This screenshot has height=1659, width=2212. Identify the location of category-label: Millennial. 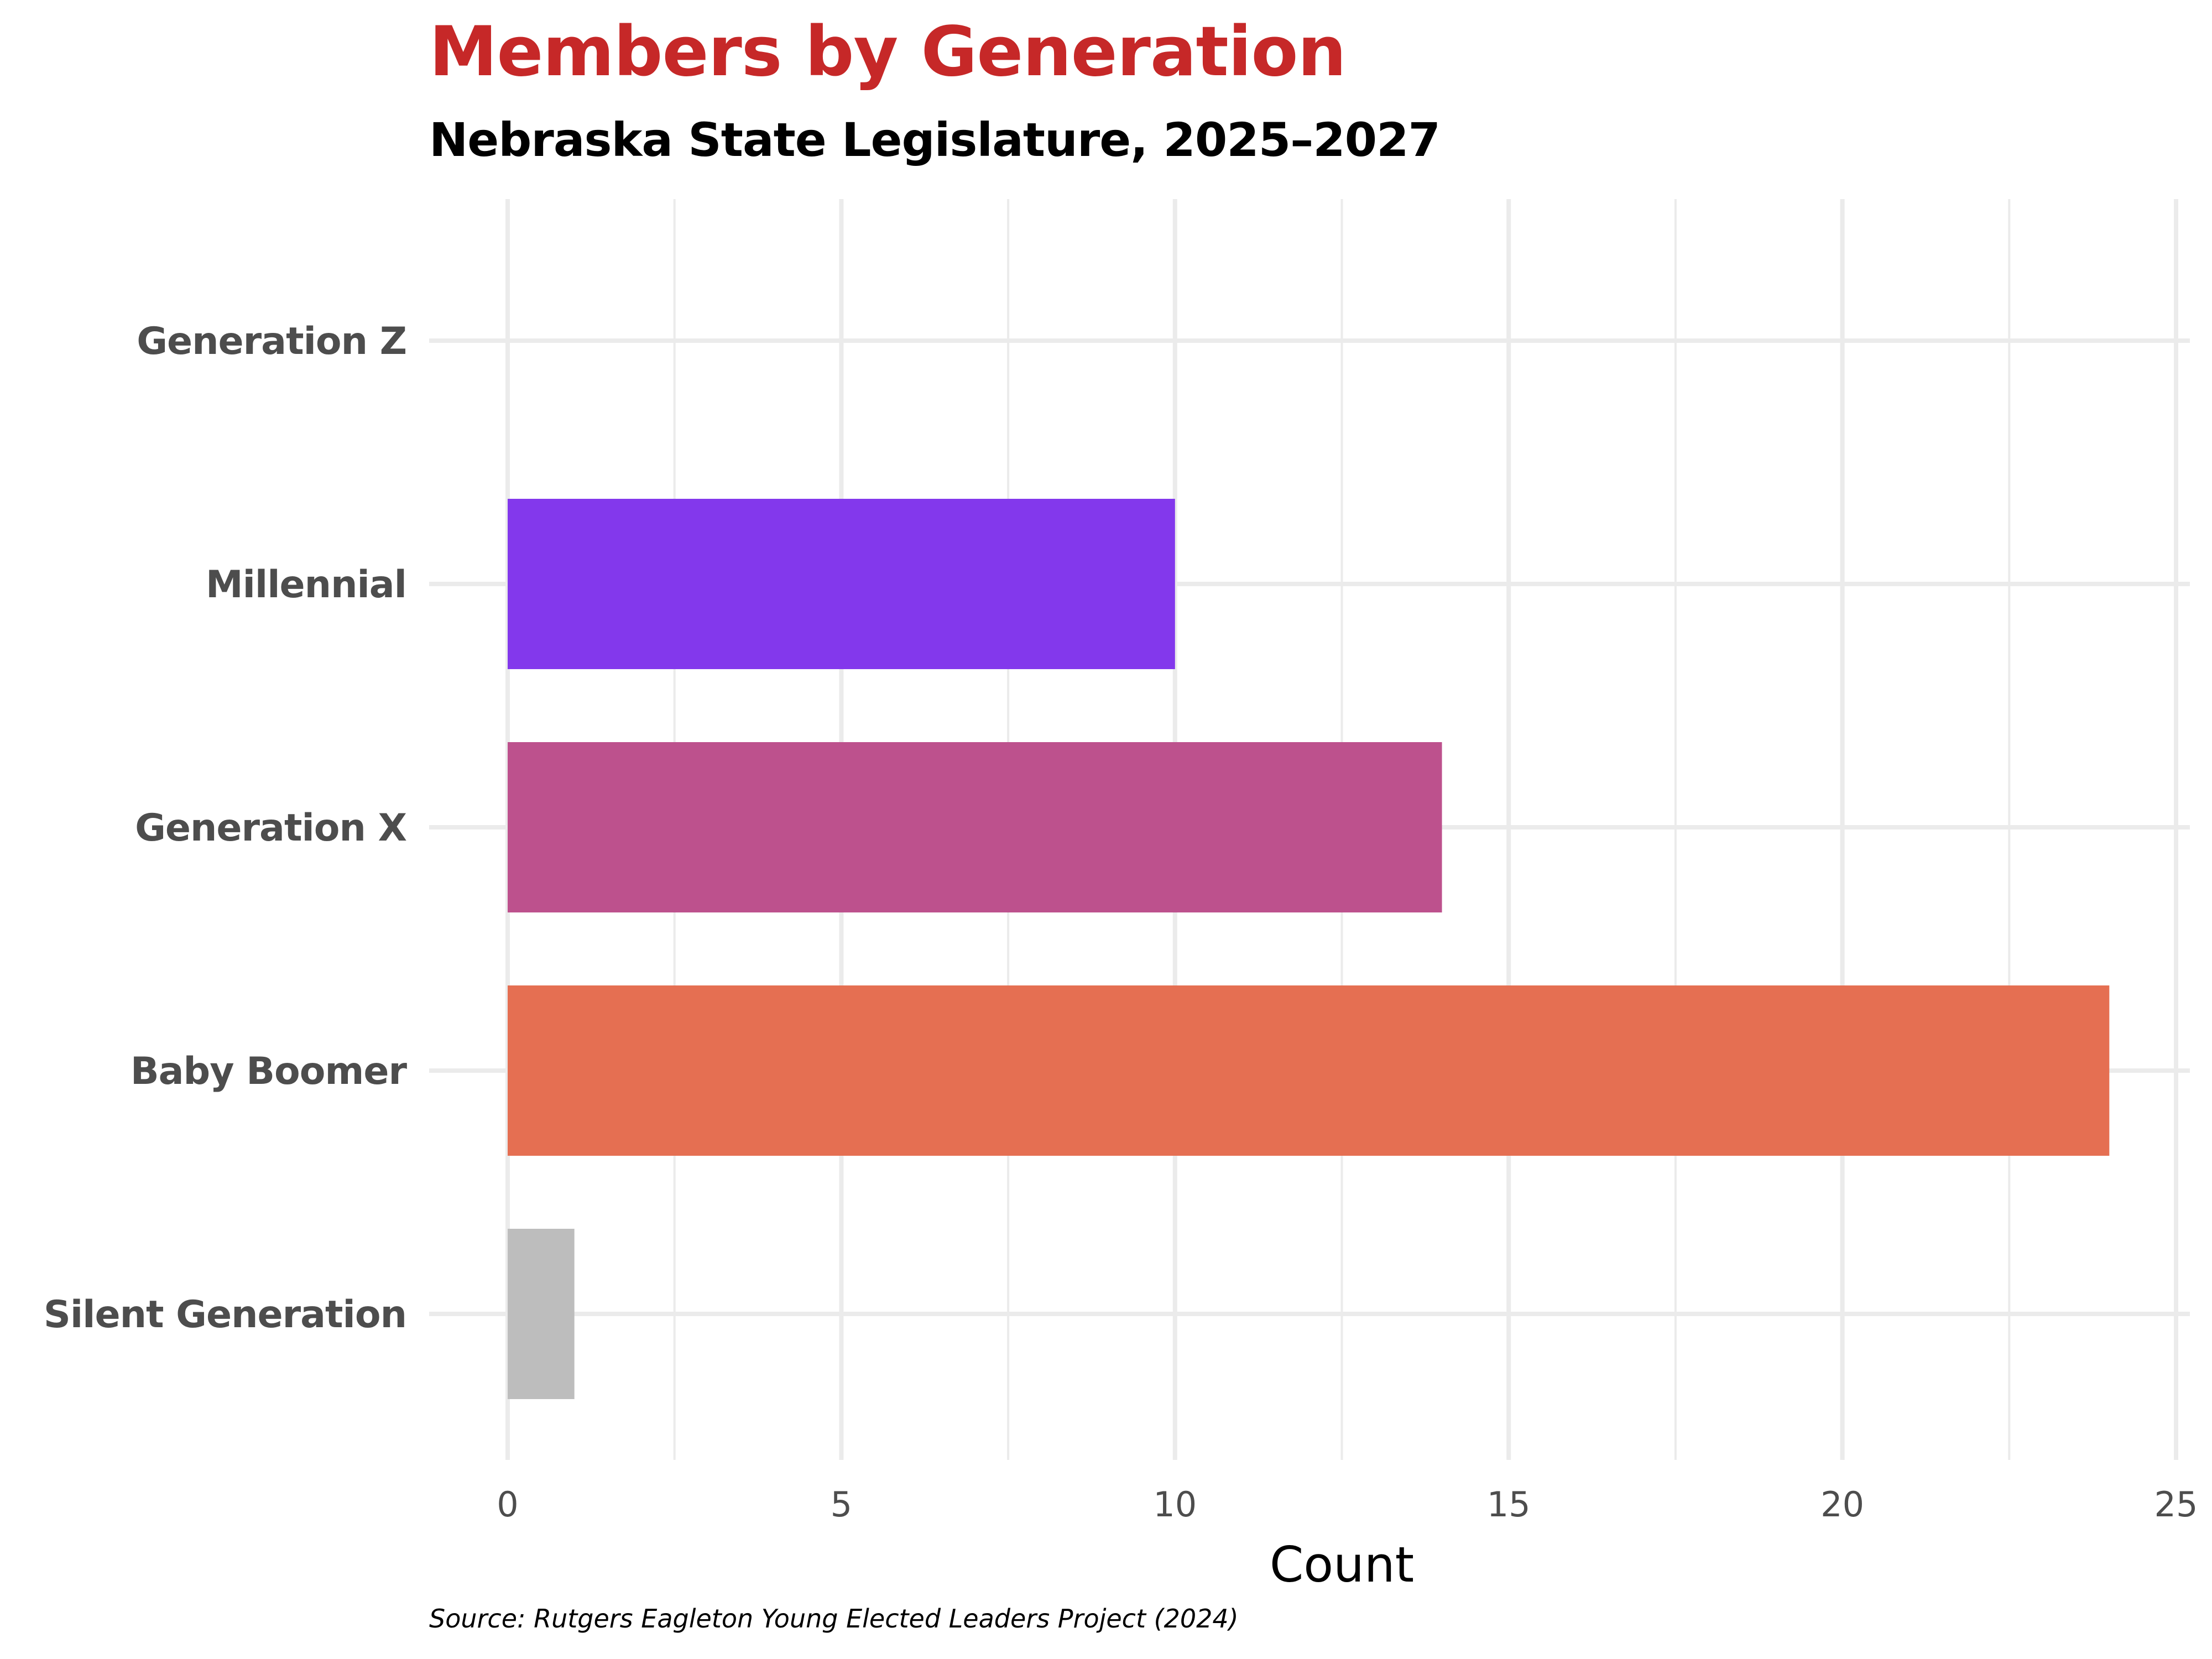
(306, 585).